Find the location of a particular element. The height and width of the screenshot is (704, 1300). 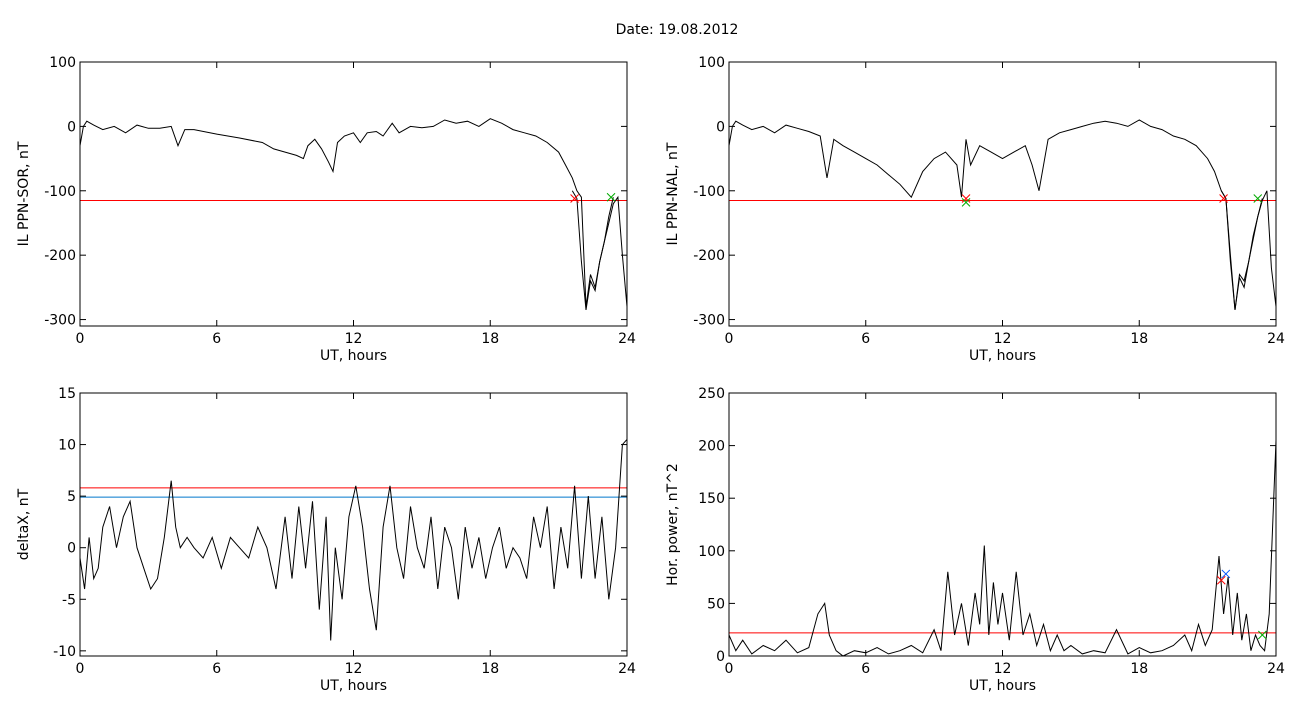

y-tick-label: 150 is located at coordinates (711, 499).